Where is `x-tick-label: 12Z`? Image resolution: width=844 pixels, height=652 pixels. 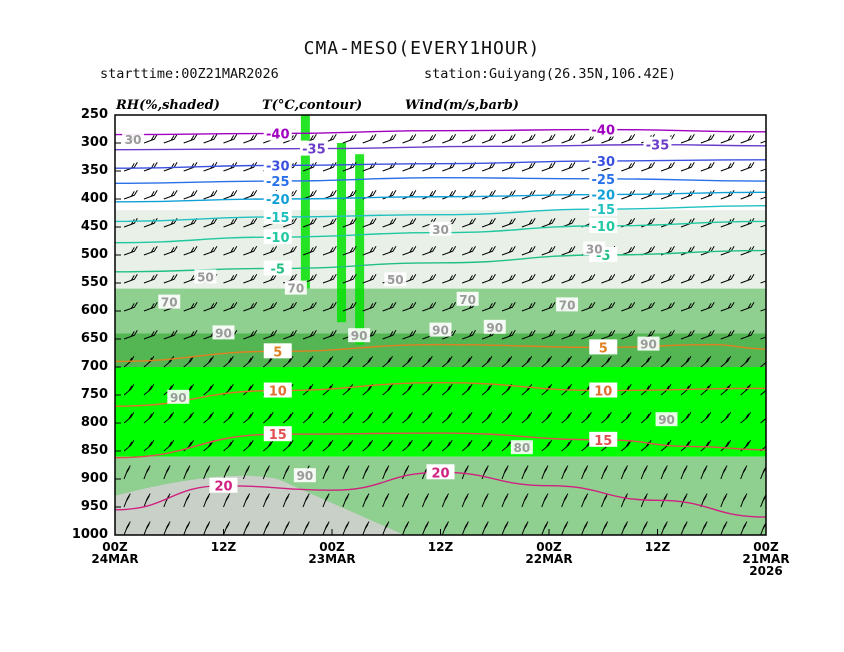
x-tick-label: 12Z is located at coordinates (657, 547).